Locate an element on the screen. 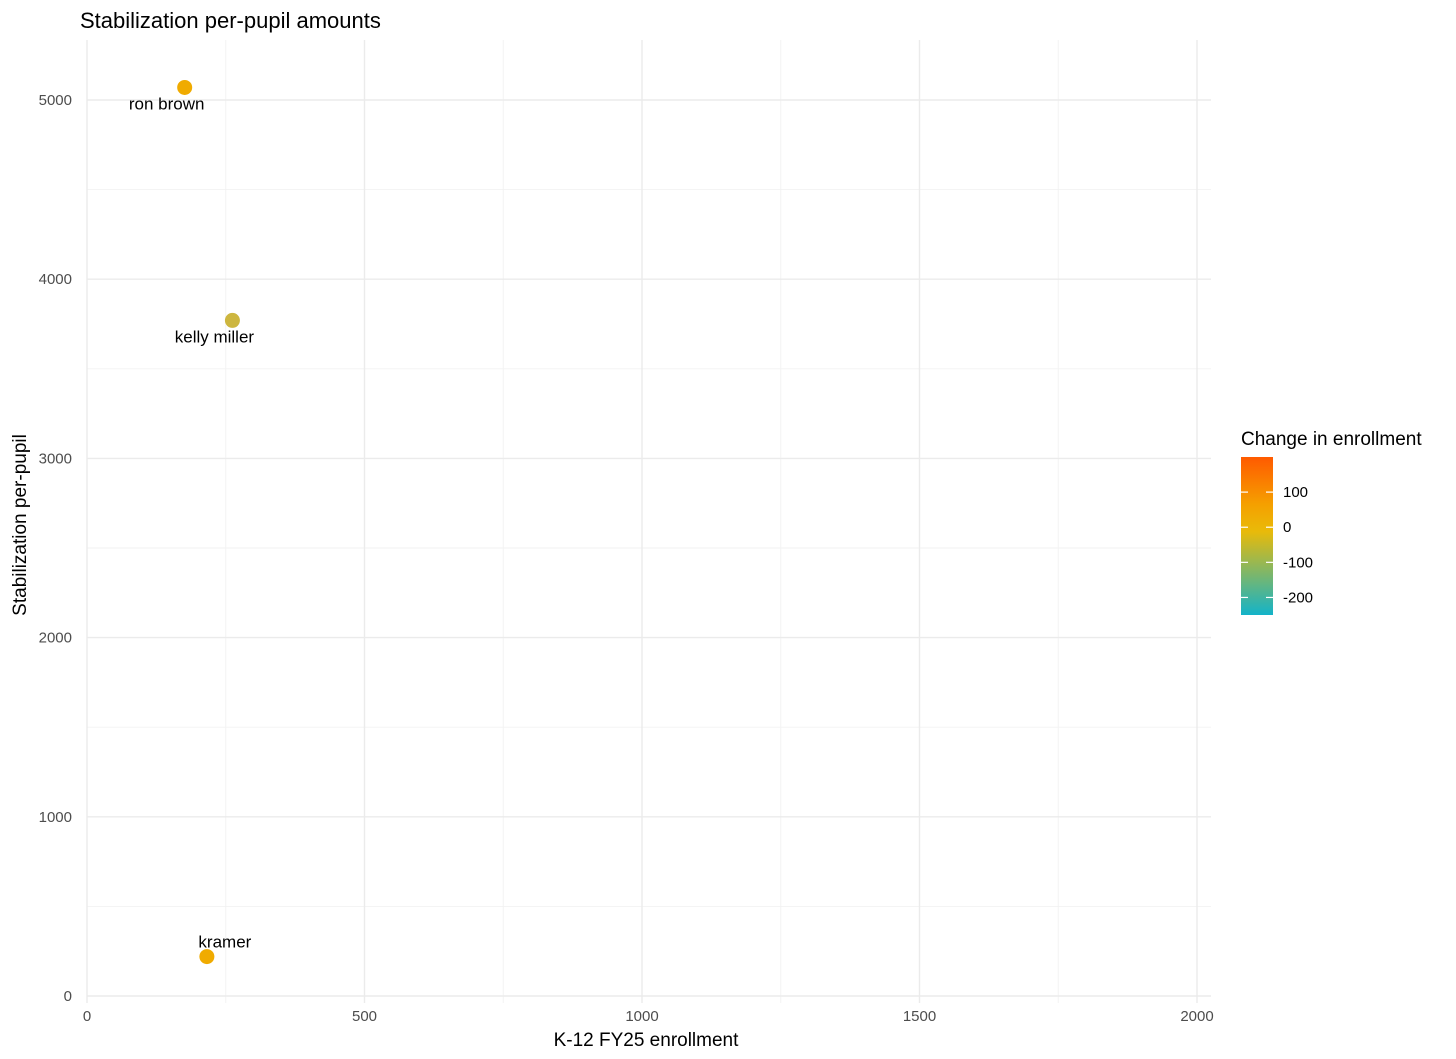 The width and height of the screenshot is (1456, 1059). y-tick-label: 3000 is located at coordinates (55, 458).